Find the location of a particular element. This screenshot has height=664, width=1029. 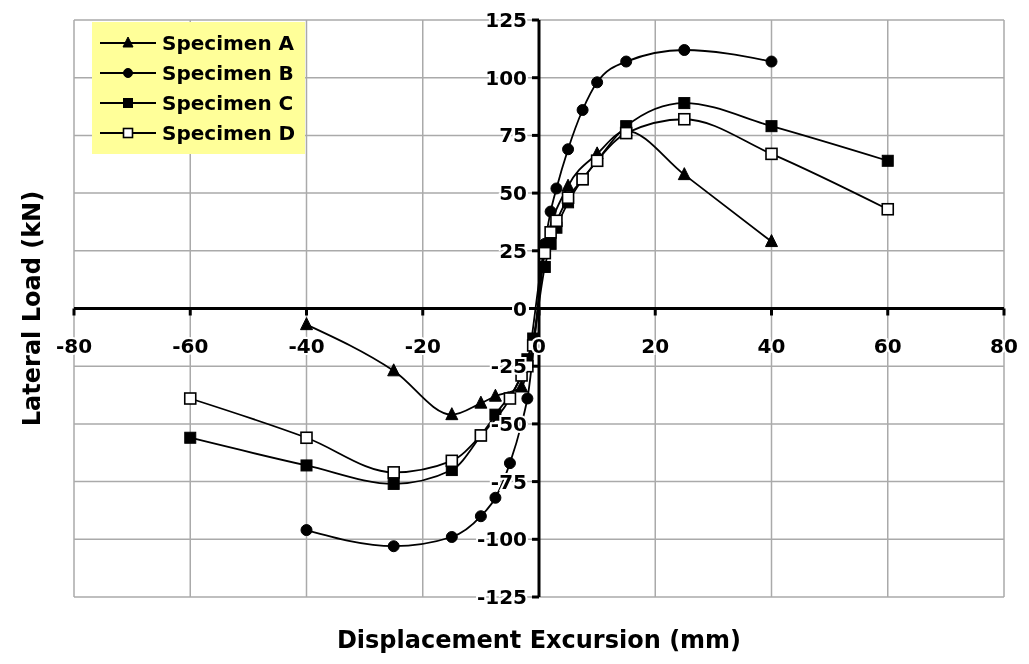

legend-label: Specimen A is located at coordinates (228, 43).